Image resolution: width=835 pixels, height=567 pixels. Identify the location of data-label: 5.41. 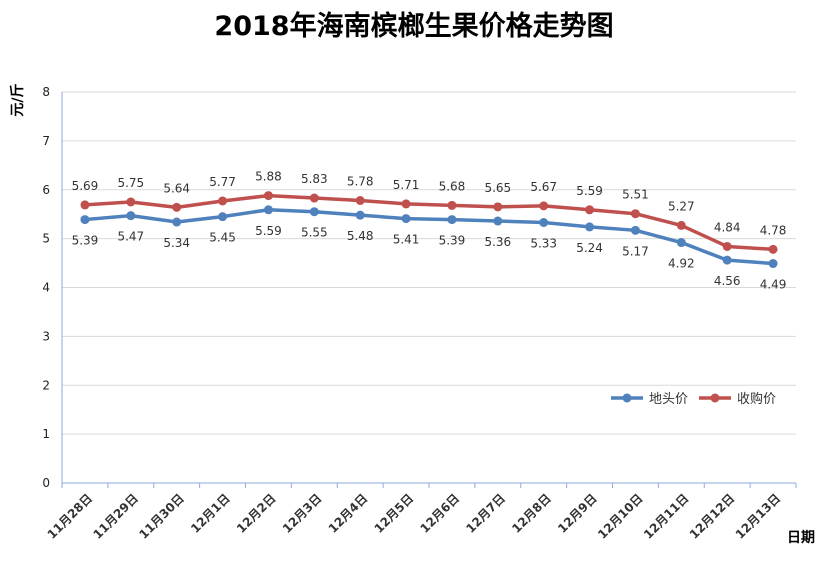
(406, 240).